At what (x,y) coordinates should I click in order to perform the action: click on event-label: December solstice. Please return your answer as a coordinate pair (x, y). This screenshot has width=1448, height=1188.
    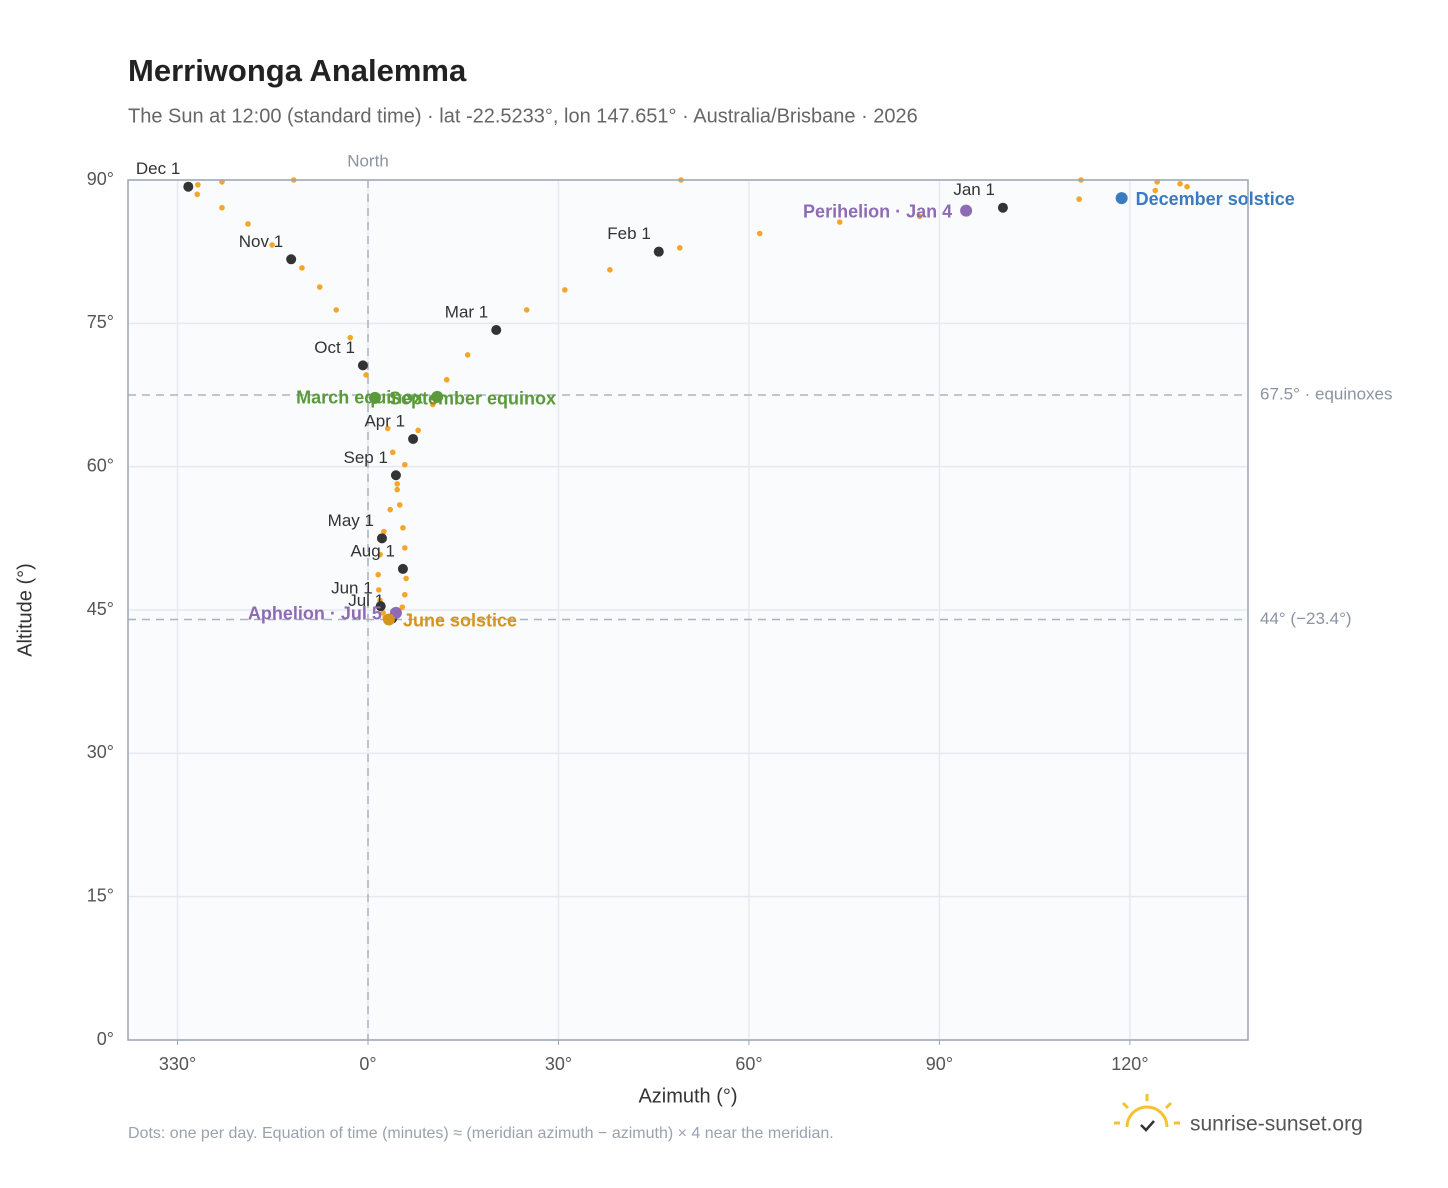
    Looking at the image, I should click on (1215, 199).